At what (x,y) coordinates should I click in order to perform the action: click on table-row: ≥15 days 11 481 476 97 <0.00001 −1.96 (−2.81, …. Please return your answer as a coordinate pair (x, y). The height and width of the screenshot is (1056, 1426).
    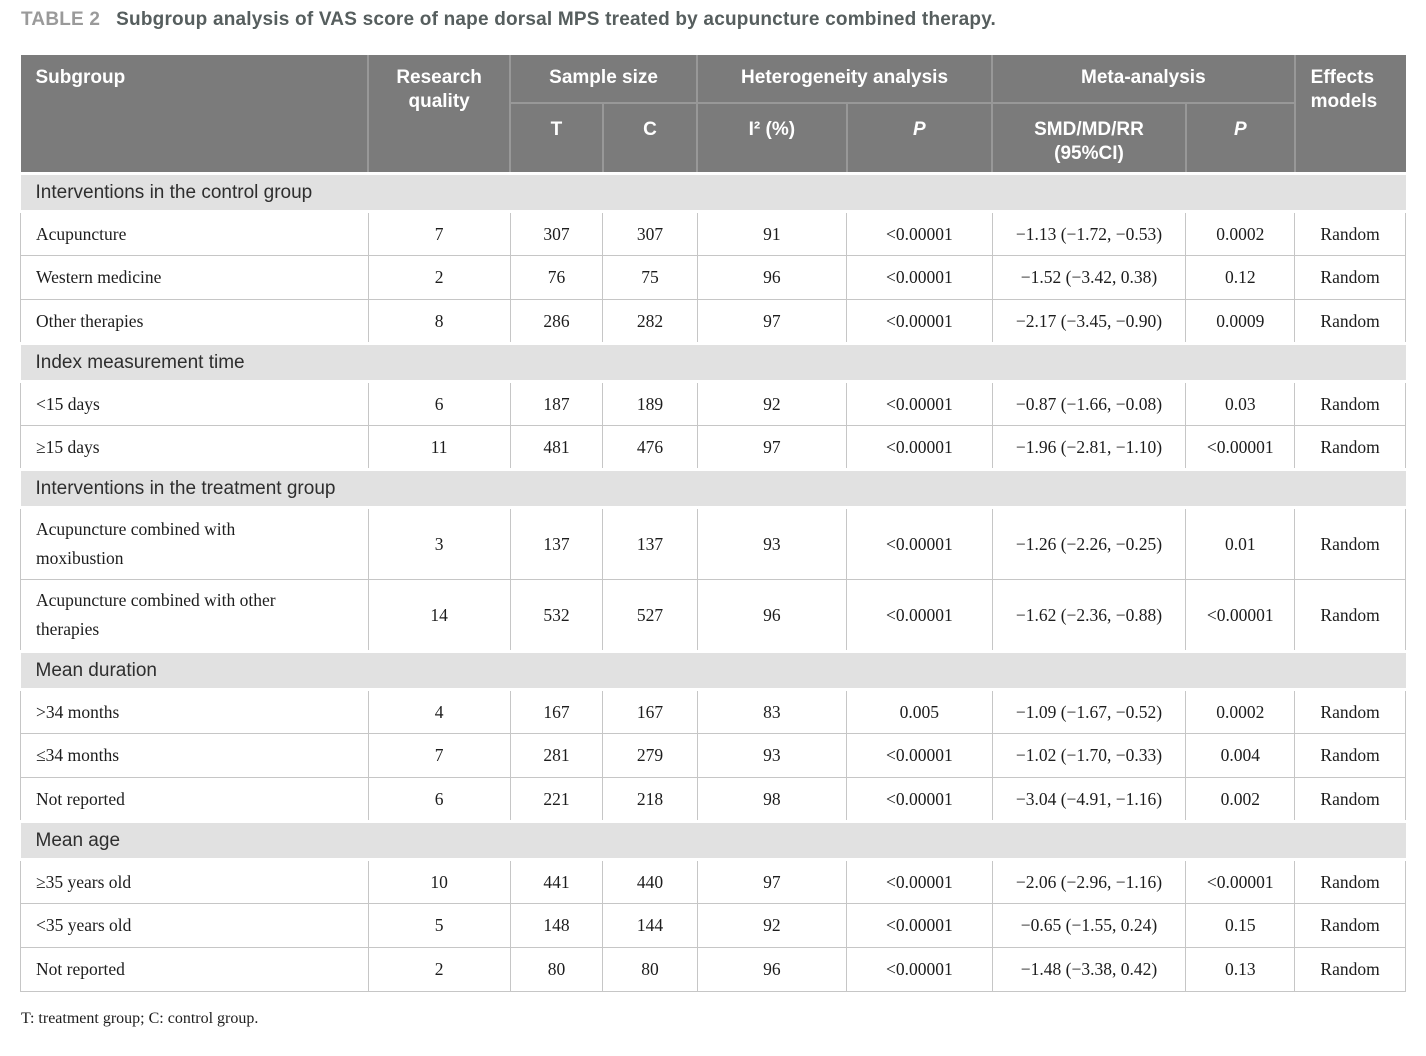
    Looking at the image, I should click on (713, 447).